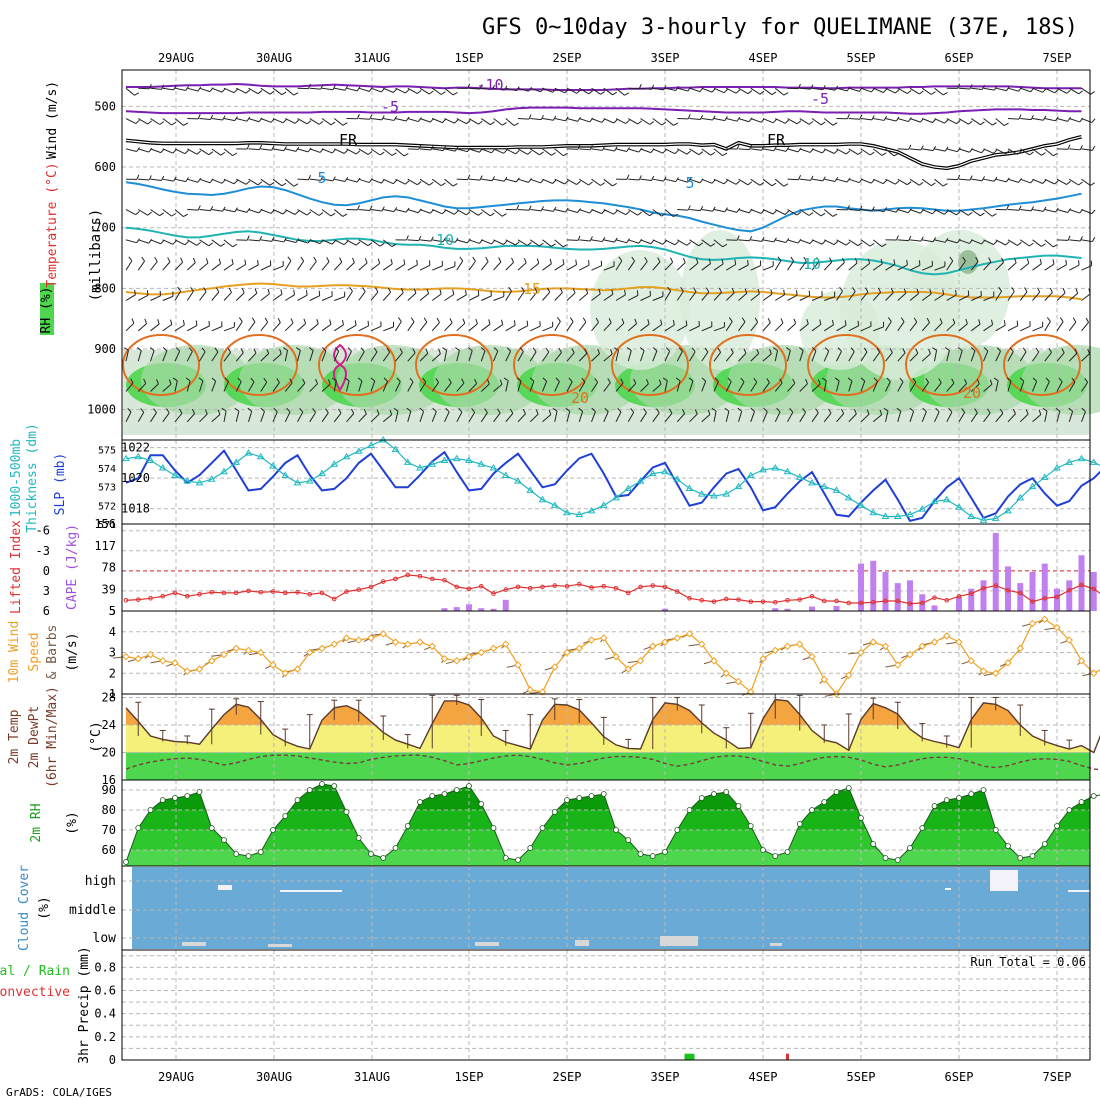  I want to click on axis-title-wind: Wind (m/s), so click(52, 120).